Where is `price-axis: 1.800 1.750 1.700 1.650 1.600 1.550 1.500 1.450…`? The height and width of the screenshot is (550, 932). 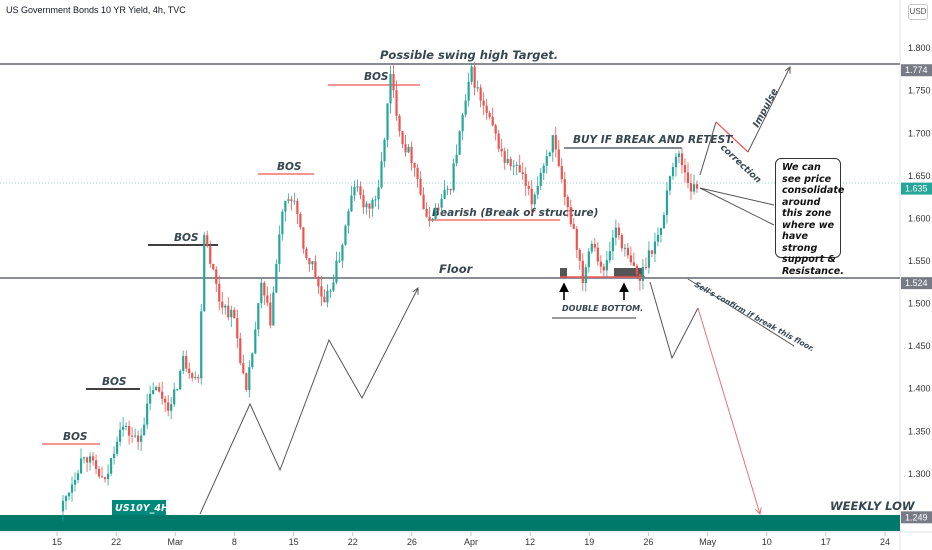 price-axis: 1.800 1.750 1.700 1.650 1.600 1.550 1.500 1.450… is located at coordinates (919, 261).